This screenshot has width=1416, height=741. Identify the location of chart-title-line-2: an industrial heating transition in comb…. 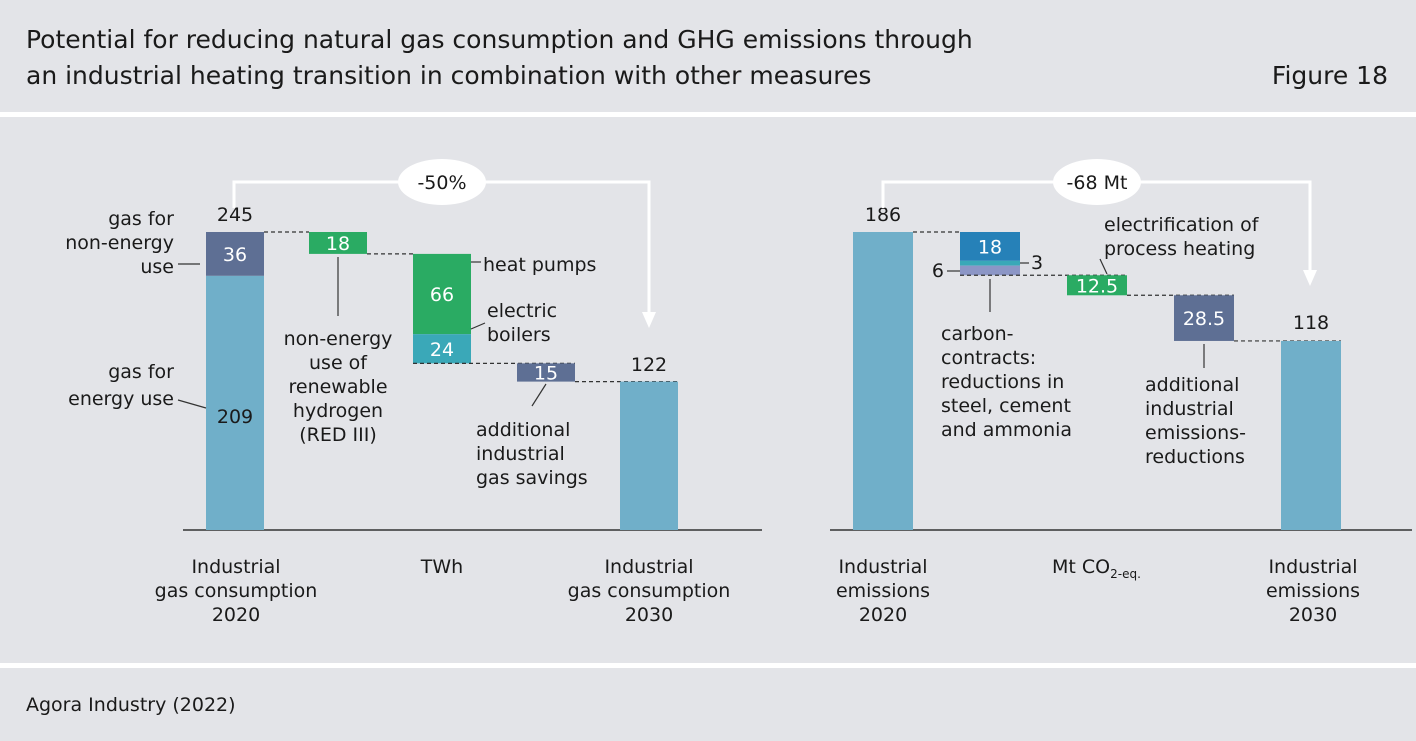
(449, 75).